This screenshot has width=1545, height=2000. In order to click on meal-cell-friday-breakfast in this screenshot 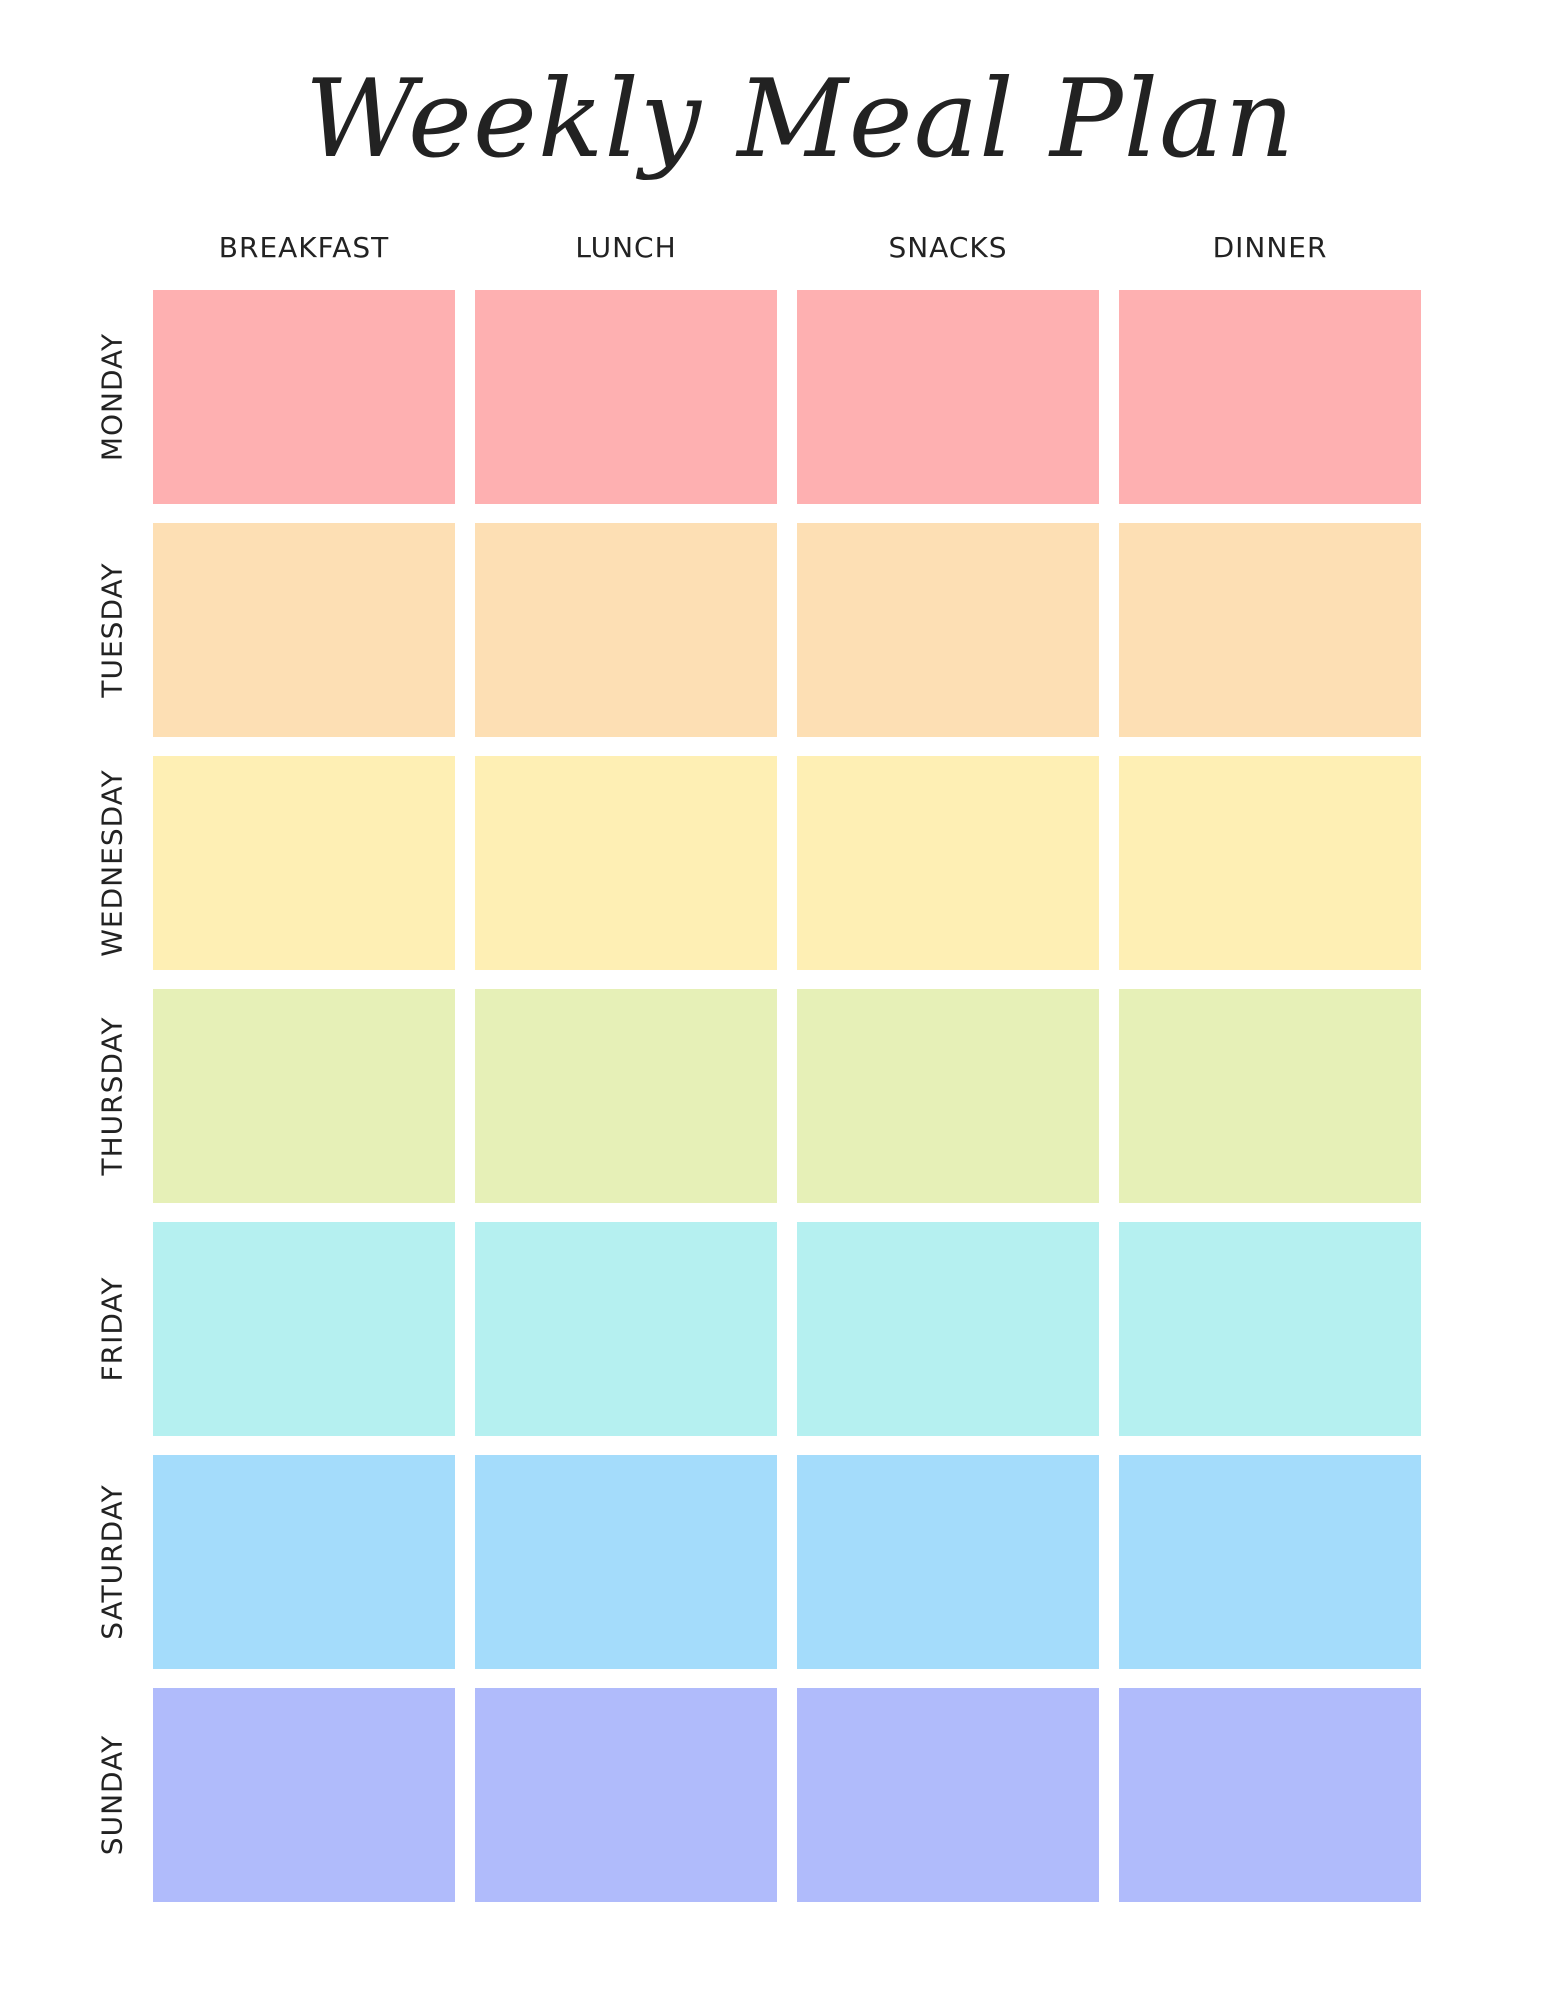, I will do `click(304, 1329)`.